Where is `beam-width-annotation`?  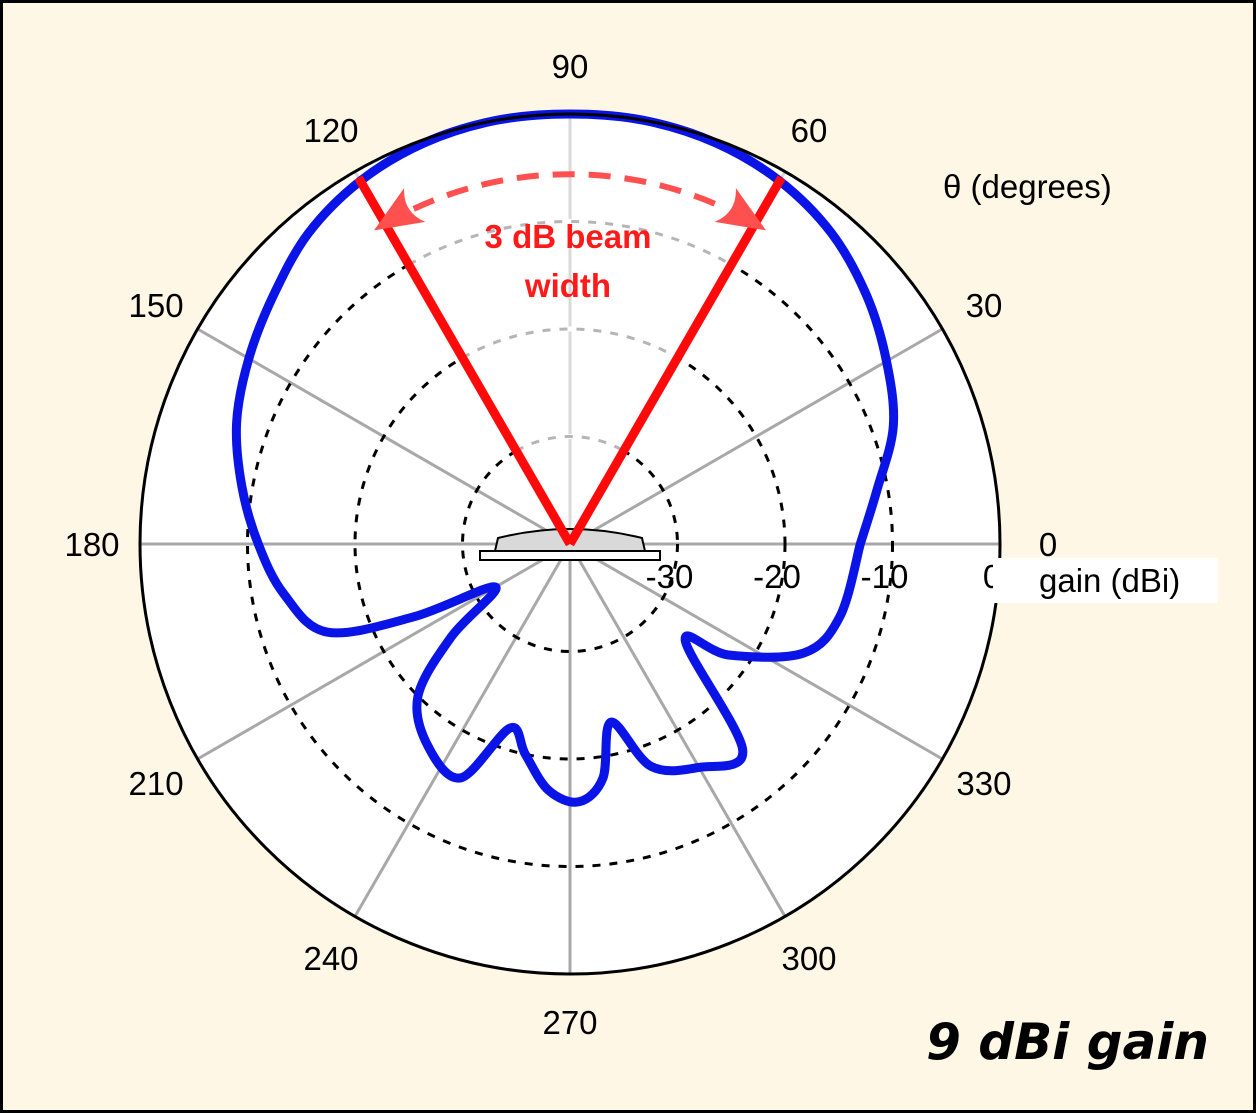
beam-width-annotation is located at coordinates (570, 359).